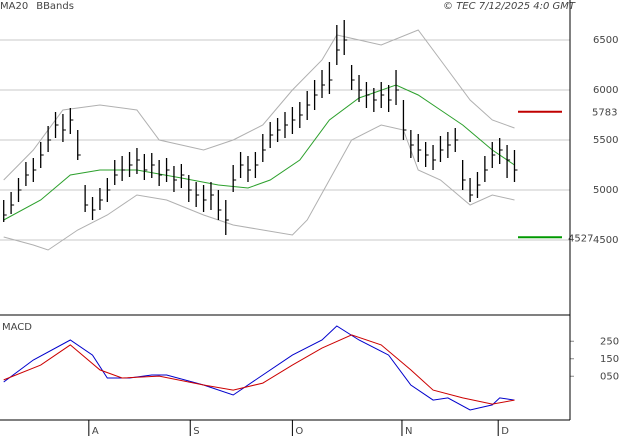 This screenshot has width=627, height=440. What do you see at coordinates (259, 369) in the screenshot?
I see `macd-line` at bounding box center [259, 369].